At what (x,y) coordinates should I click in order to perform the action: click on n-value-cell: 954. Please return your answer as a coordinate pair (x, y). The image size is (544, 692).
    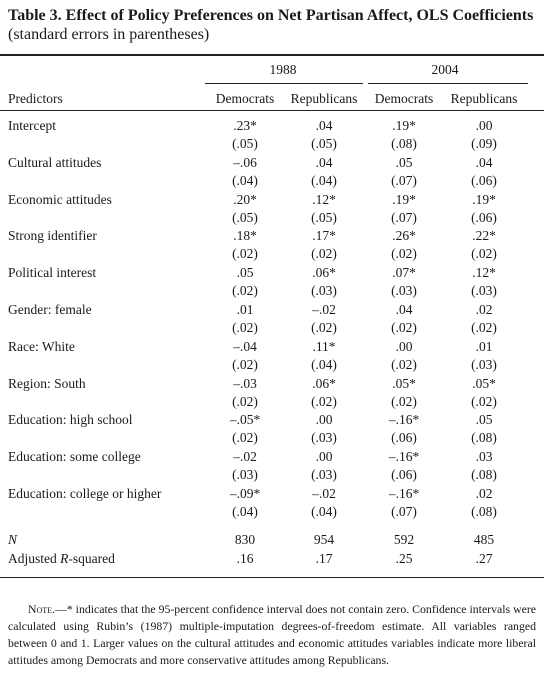
    Looking at the image, I should click on (324, 539).